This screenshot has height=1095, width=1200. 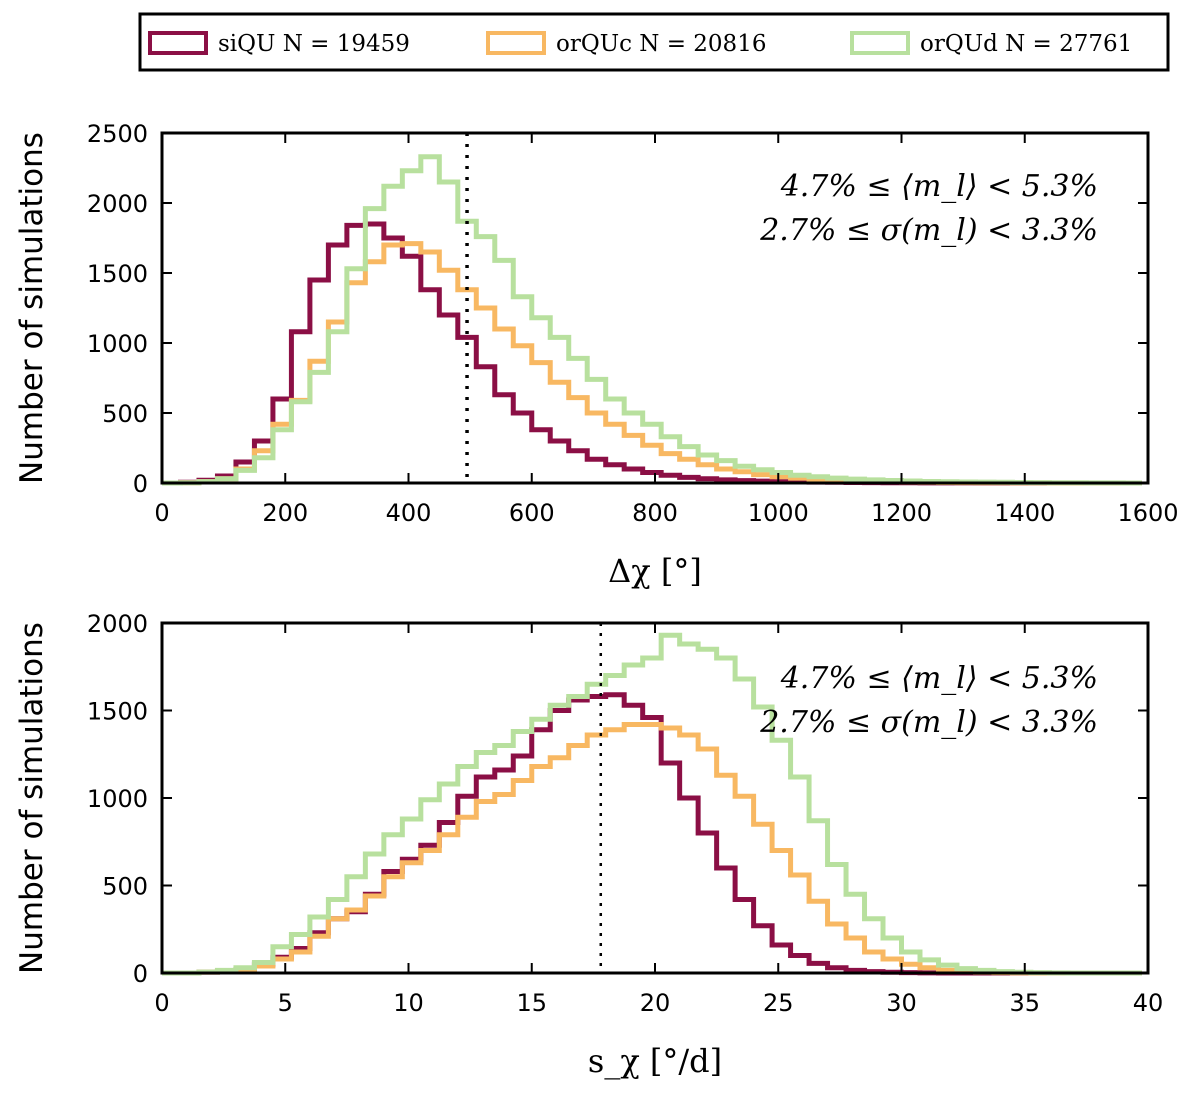 I want to click on x-axis-label: Δχ [°], so click(x=655, y=571).